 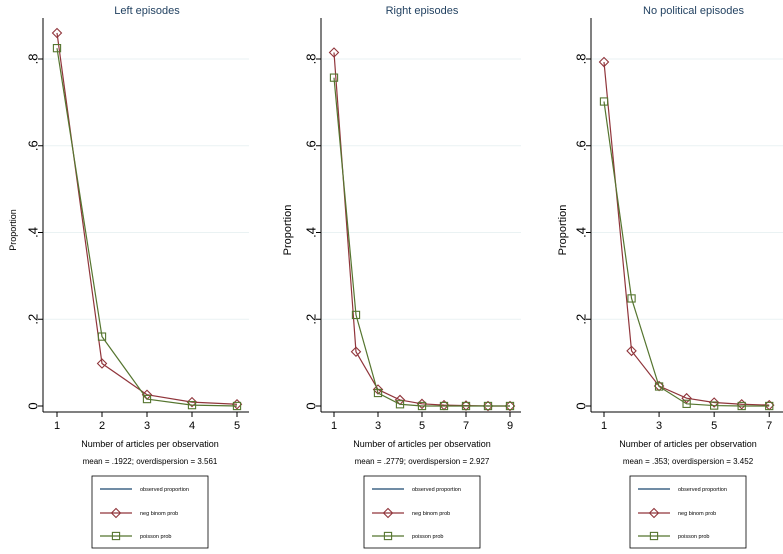 What do you see at coordinates (510, 426) in the screenshot?
I see `x-tick-label: 9` at bounding box center [510, 426].